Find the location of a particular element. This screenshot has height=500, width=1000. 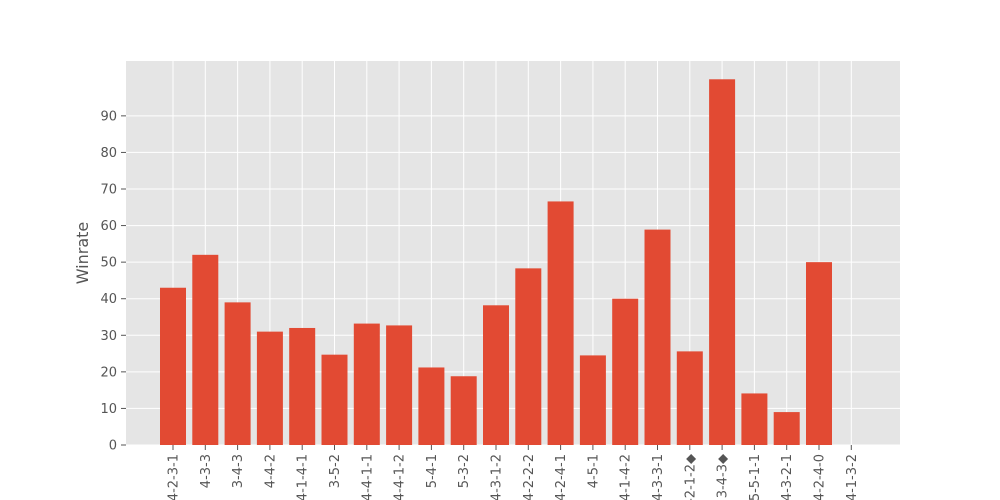

x-tick-label: 4-2-4-0 is located at coordinates (820, 477).